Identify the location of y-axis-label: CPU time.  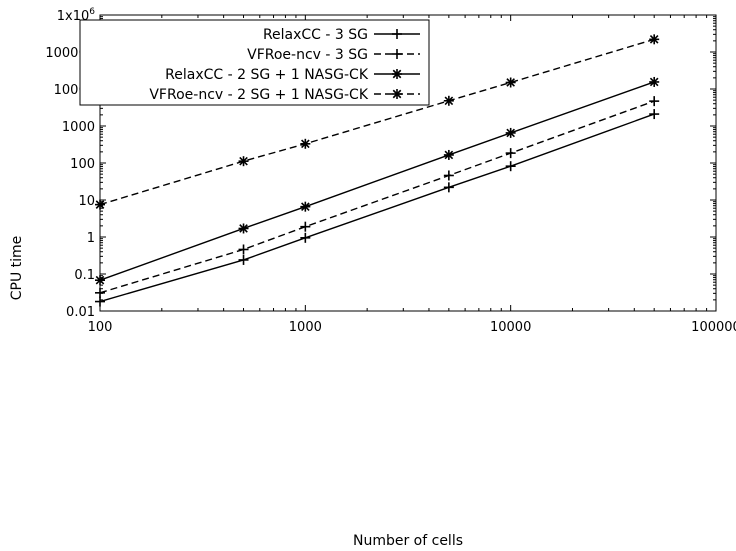
(17, 268).